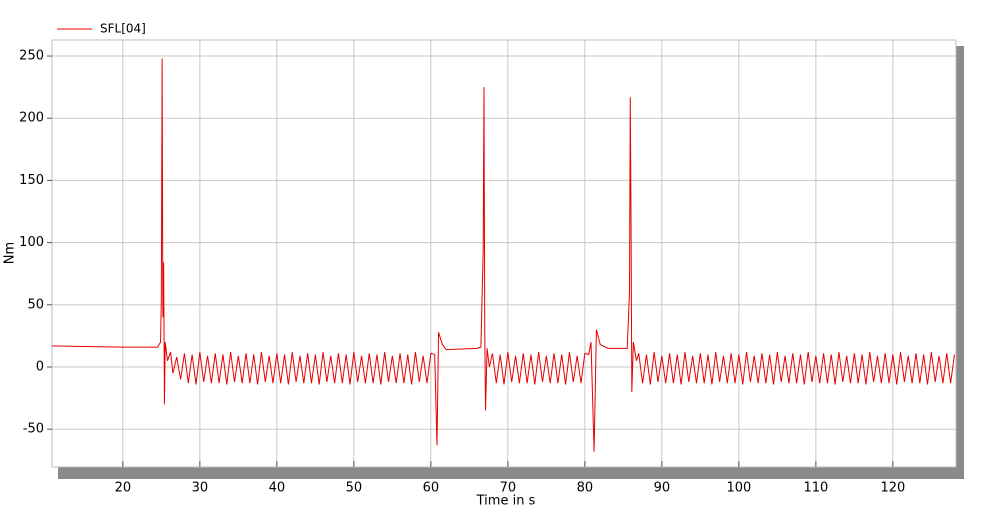 The image size is (995, 519). I want to click on x-tick-label: 70, so click(508, 488).